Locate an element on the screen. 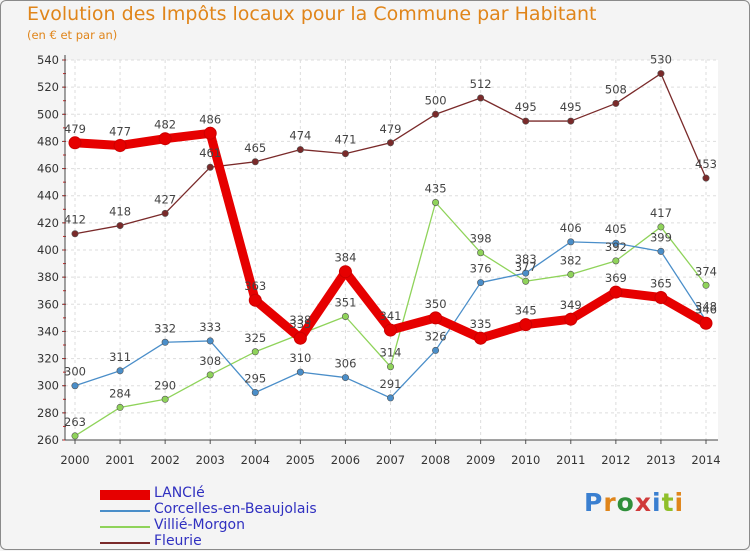  y-tick-label: 320 is located at coordinates (48, 359).